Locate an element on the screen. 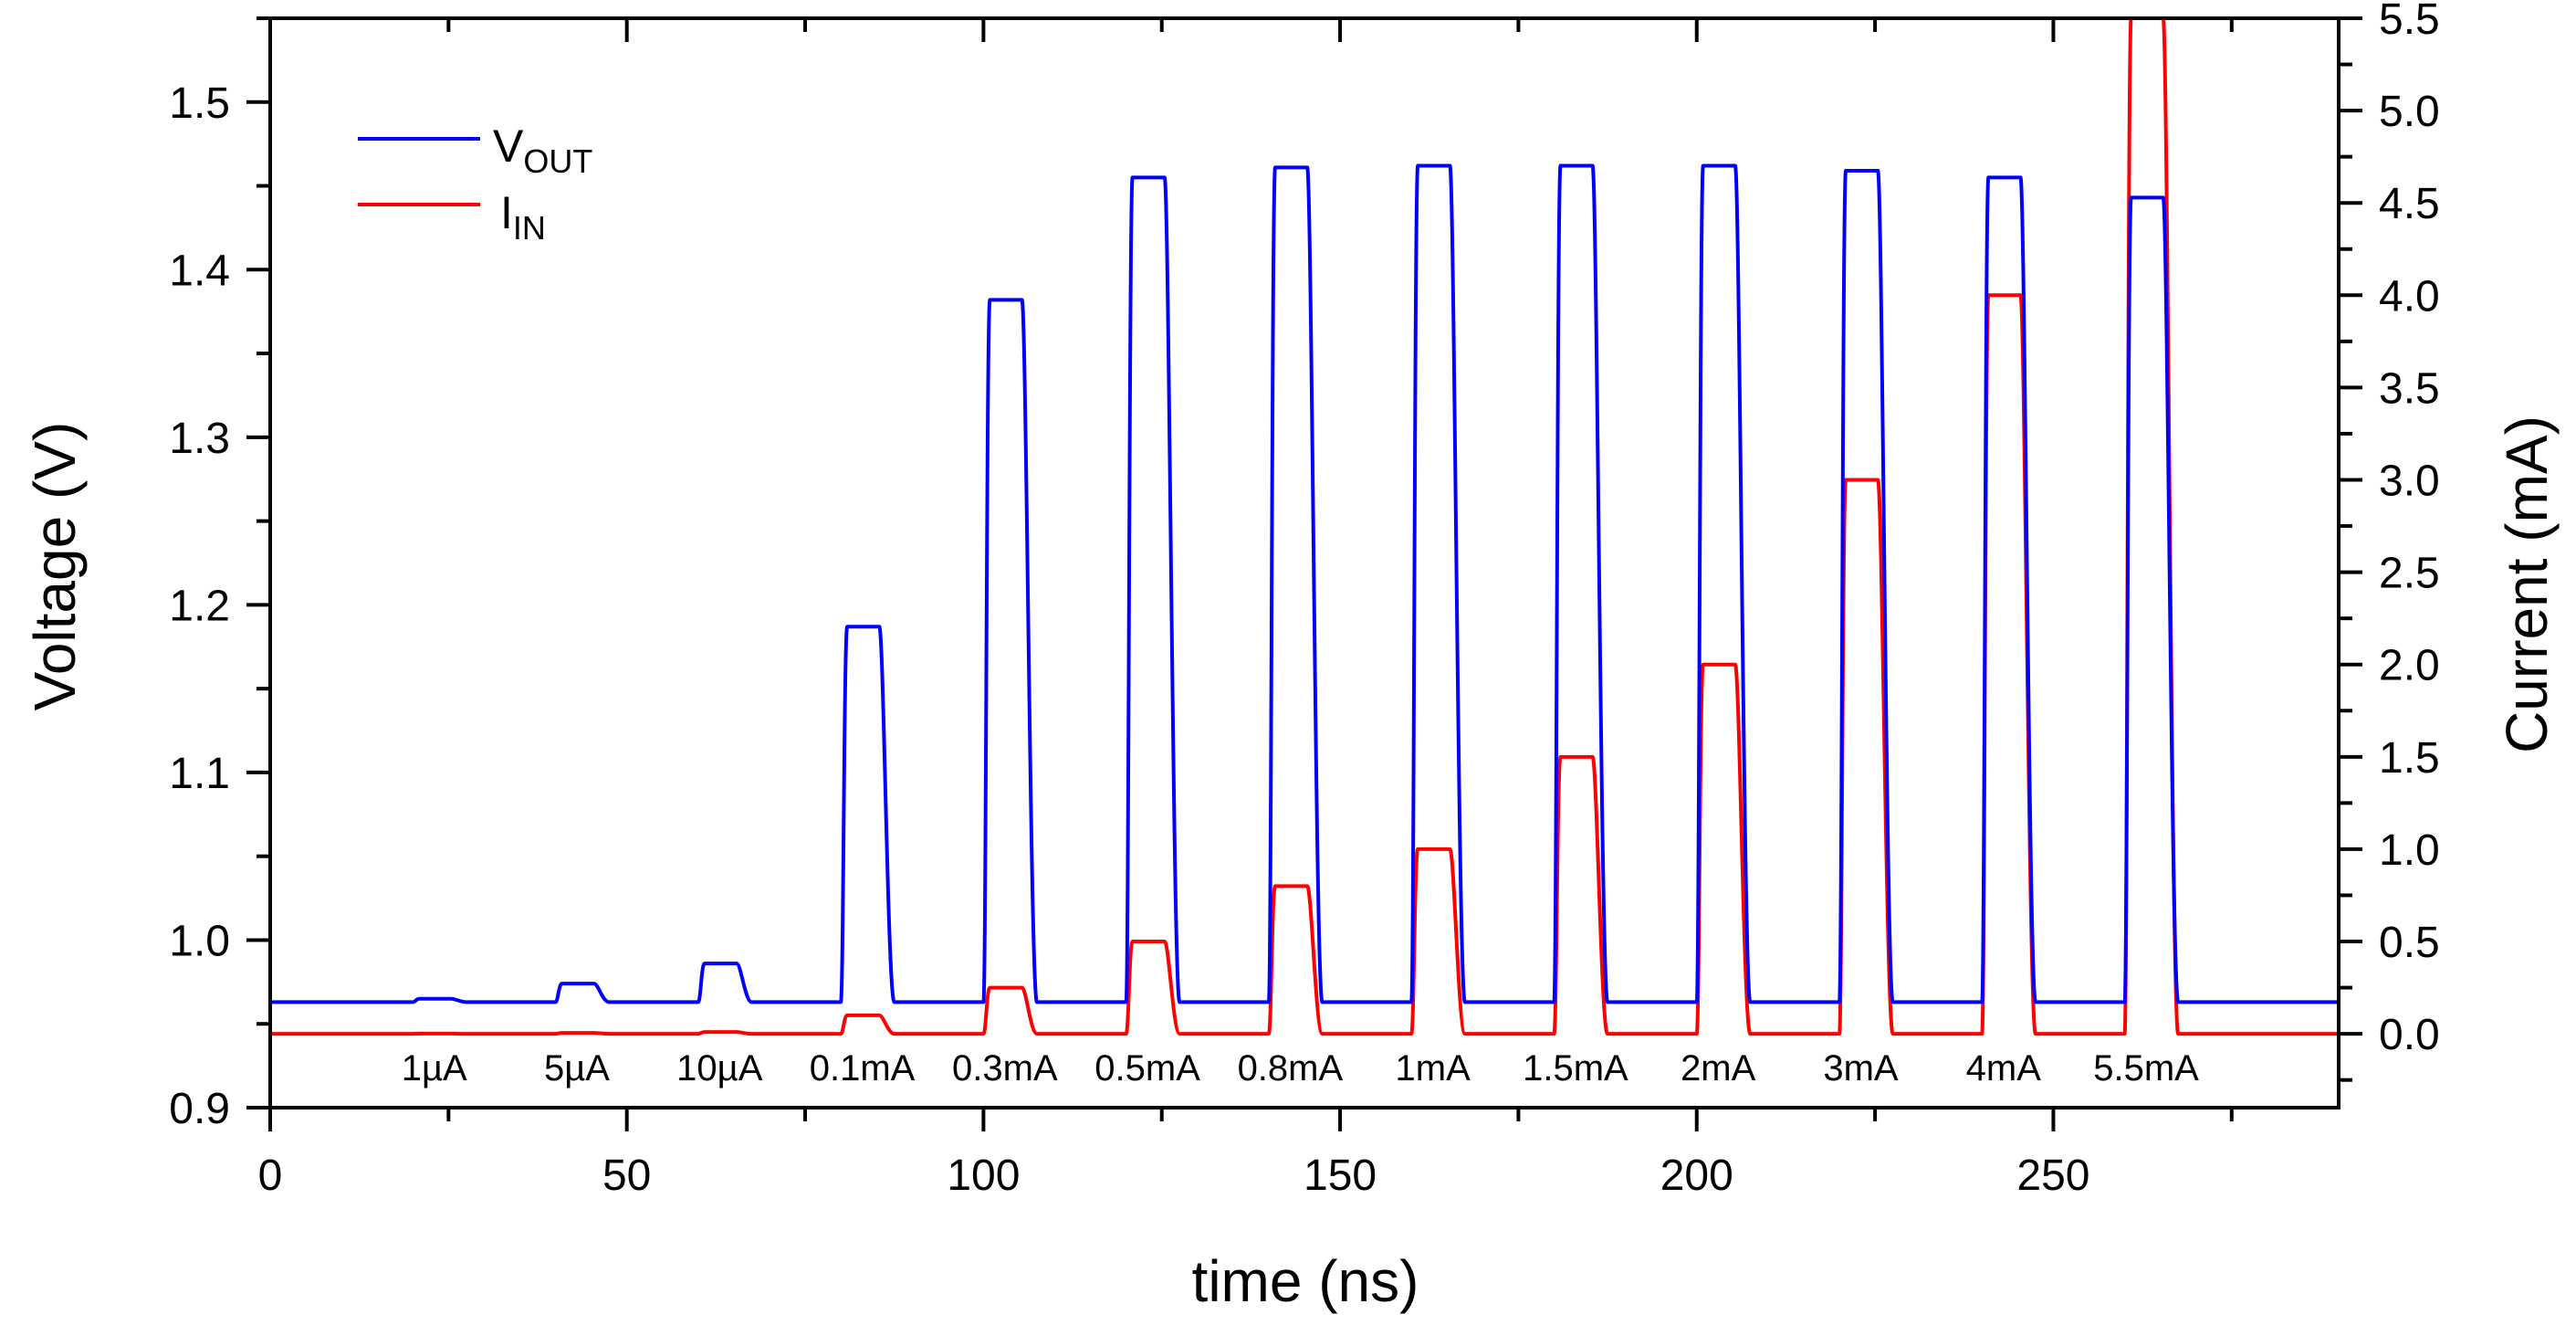 The height and width of the screenshot is (1325, 2576). y-right-tick-label: 0.5 is located at coordinates (2410, 943).